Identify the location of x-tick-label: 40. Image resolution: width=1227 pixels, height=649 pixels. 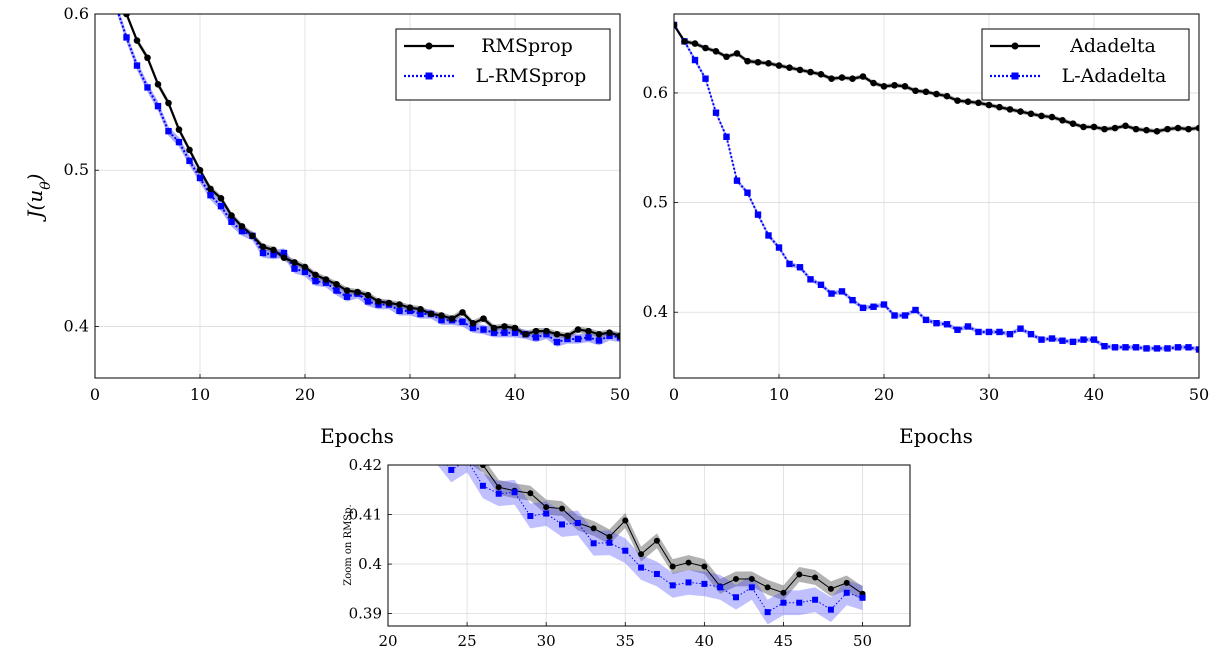
(704, 640).